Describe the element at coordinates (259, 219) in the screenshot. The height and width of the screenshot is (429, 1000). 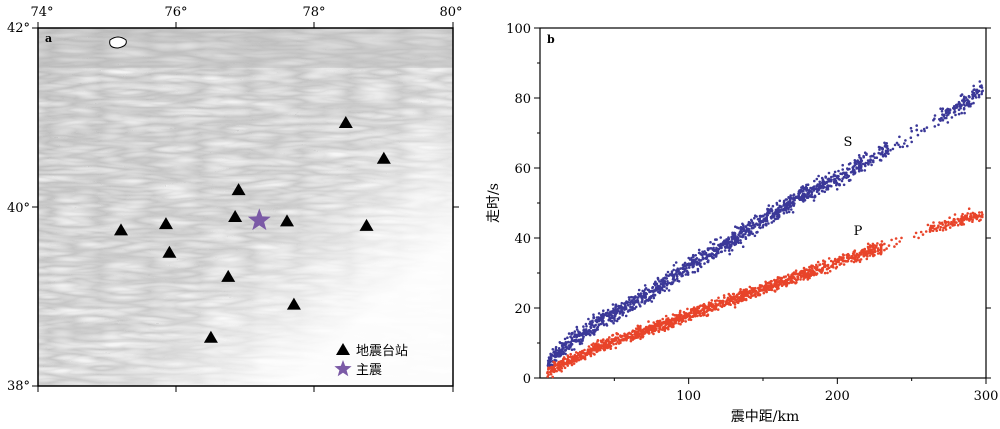
I see `mainshock-star` at that location.